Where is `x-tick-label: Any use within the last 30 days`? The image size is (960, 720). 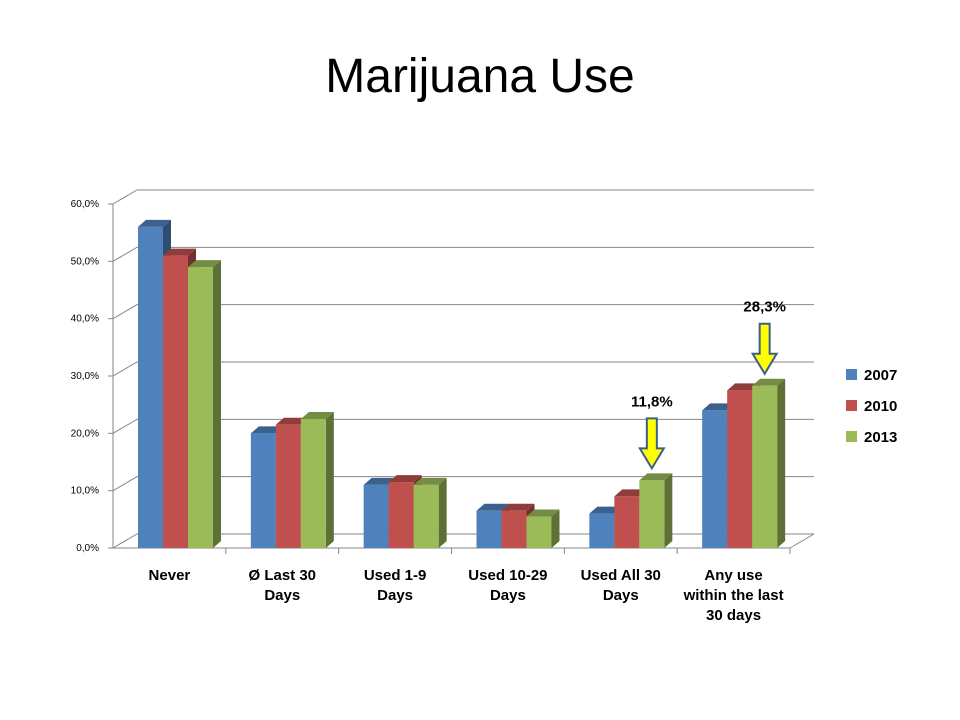
x-tick-label: Any use within the last 30 days is located at coordinates (733, 595).